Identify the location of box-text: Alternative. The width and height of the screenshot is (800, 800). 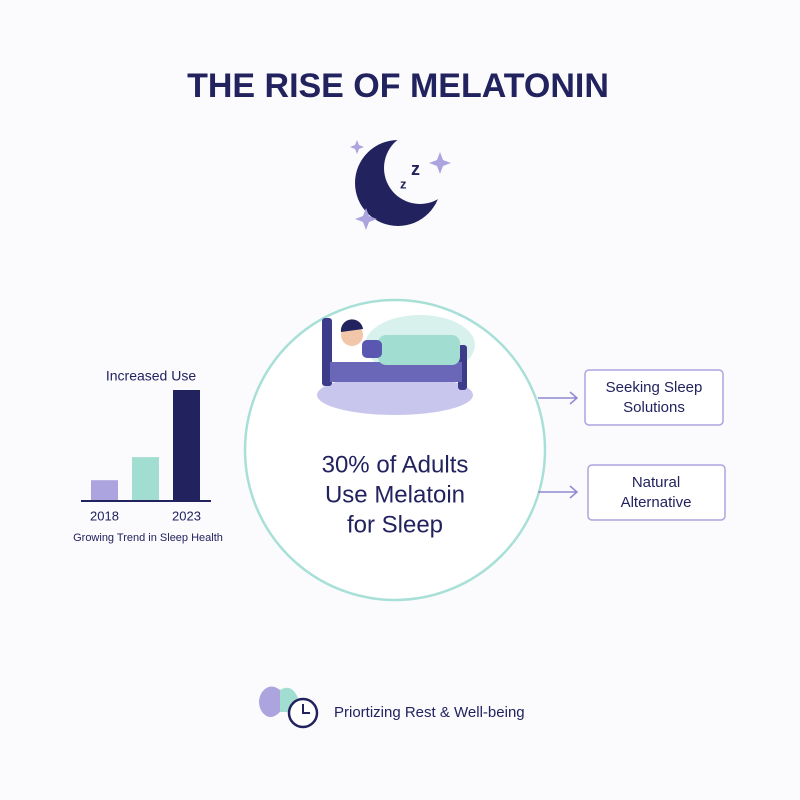
(656, 502).